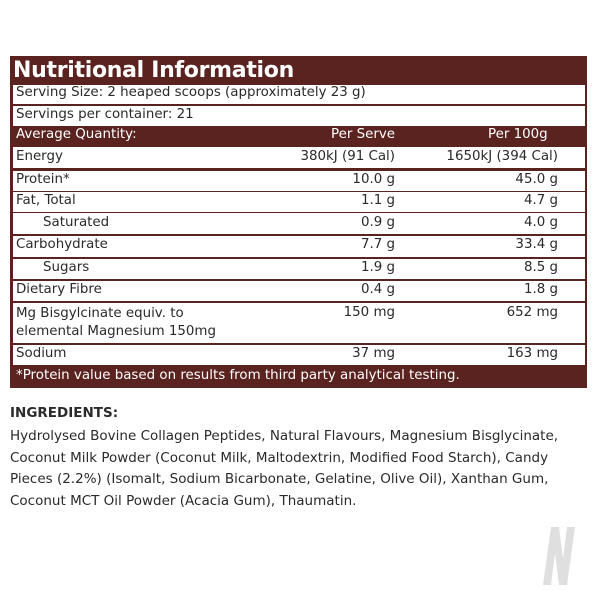 This screenshot has height=599, width=599. I want to click on header-average-quantity: Average Quantity:, so click(76, 134).